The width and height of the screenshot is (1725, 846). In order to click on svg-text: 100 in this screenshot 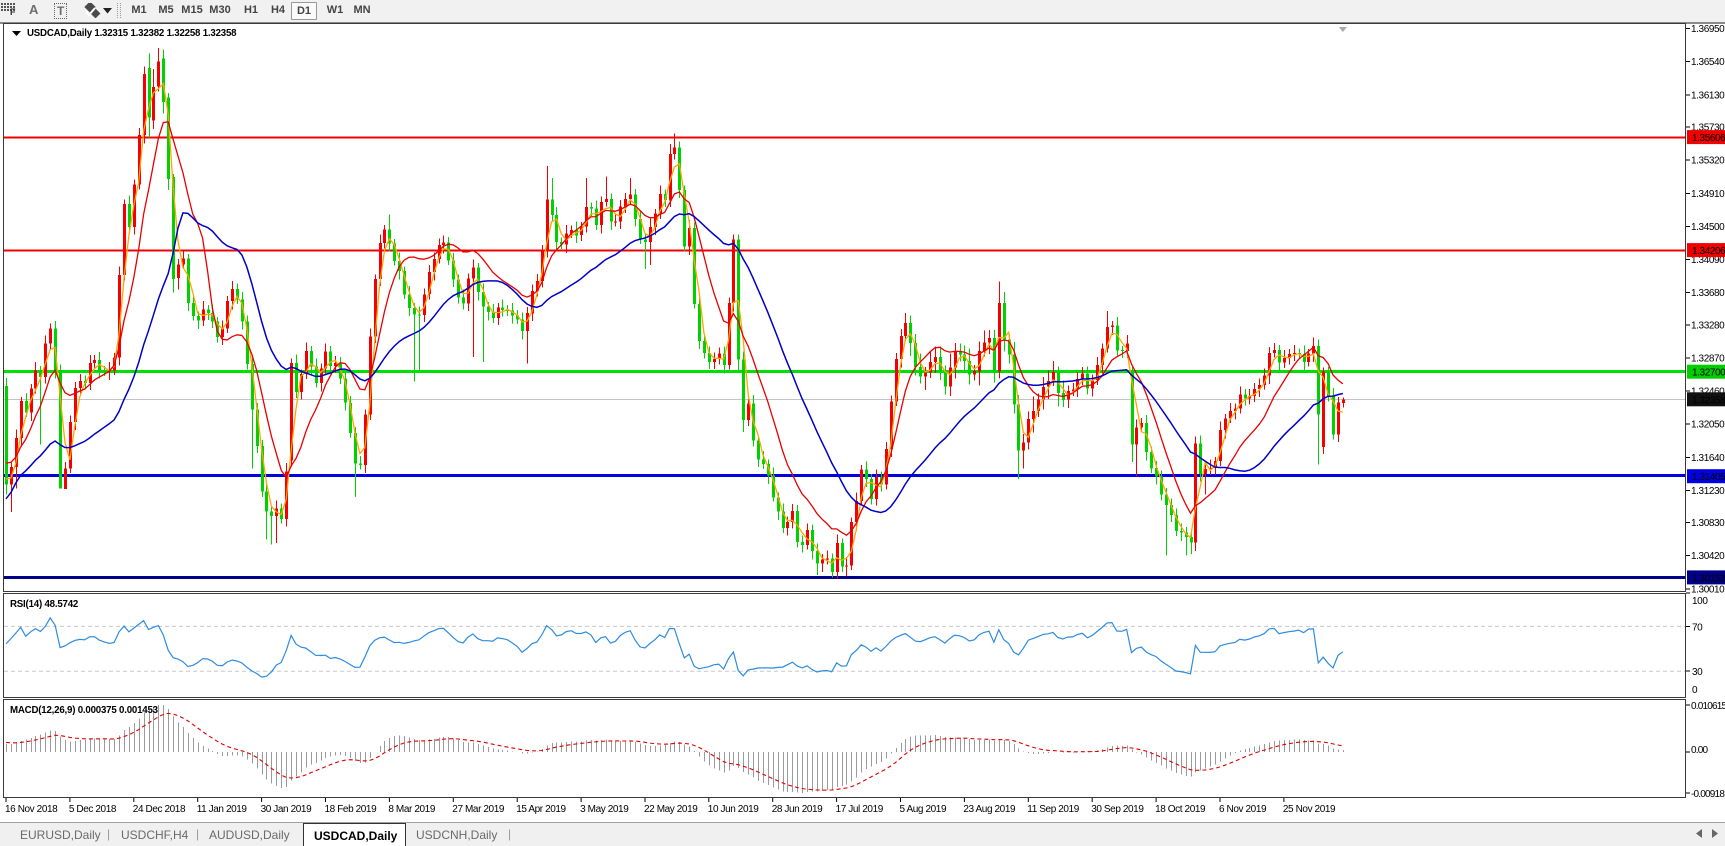, I will do `click(1700, 601)`.